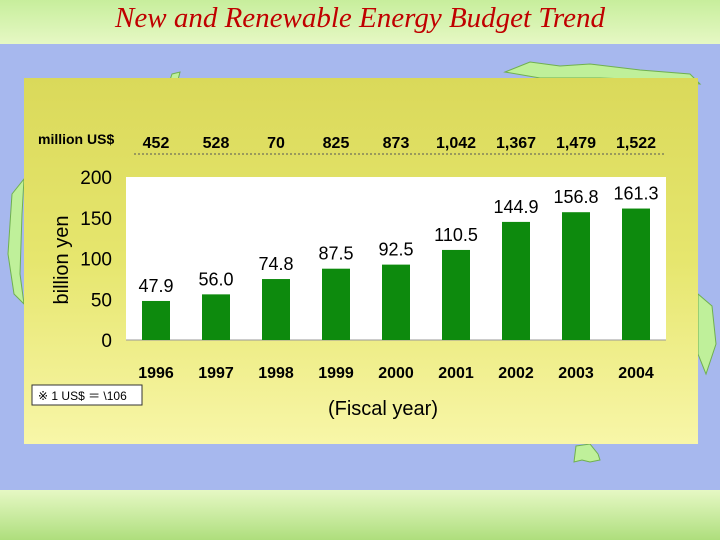 The width and height of the screenshot is (720, 540). I want to click on slide-title: New and Renewable Energy Budget Trend, so click(360, 18).